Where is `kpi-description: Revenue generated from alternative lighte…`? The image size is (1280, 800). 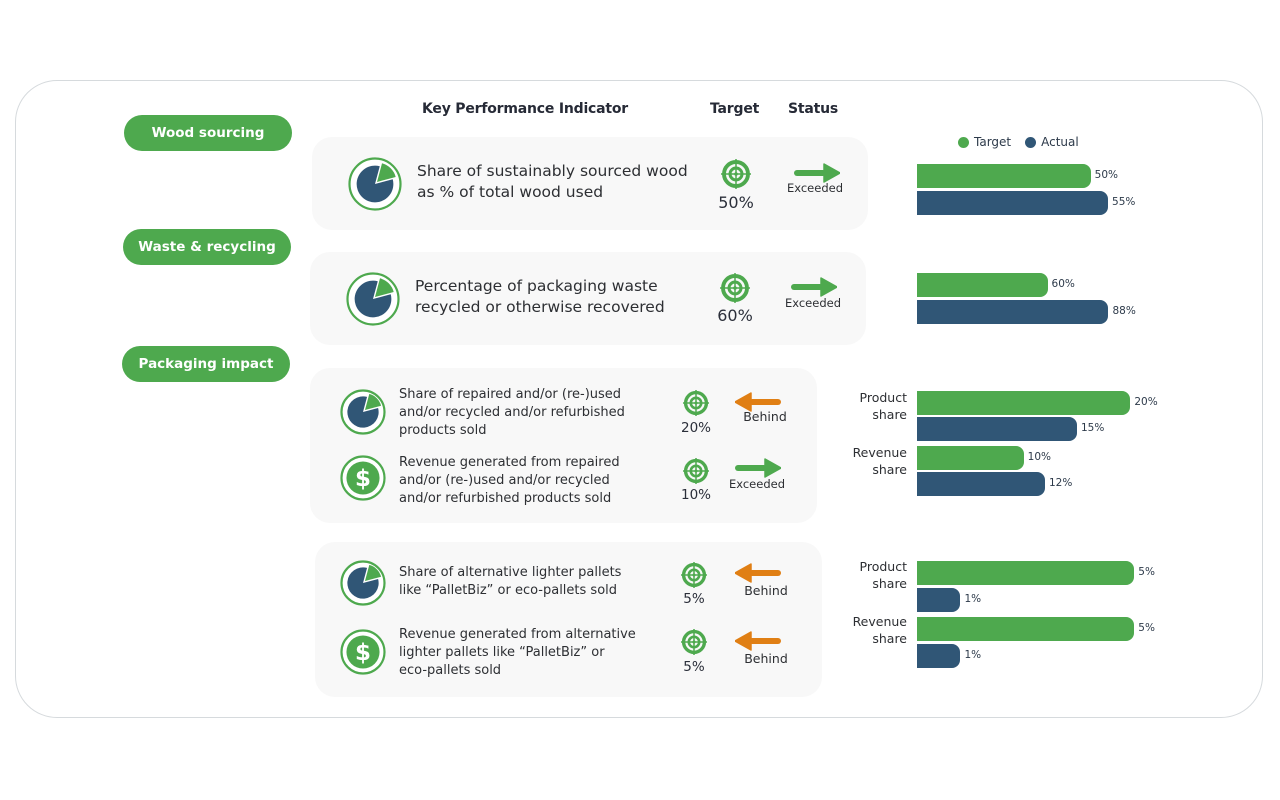 kpi-description: Revenue generated from alternative lighte… is located at coordinates (517, 653).